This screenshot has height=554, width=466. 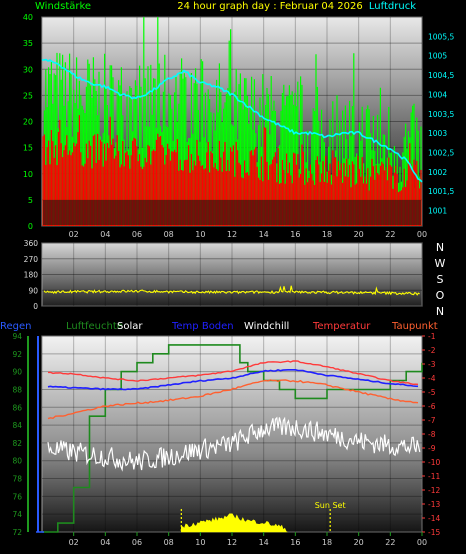 I want to click on temp-tick-label: -10, so click(x=434, y=462).